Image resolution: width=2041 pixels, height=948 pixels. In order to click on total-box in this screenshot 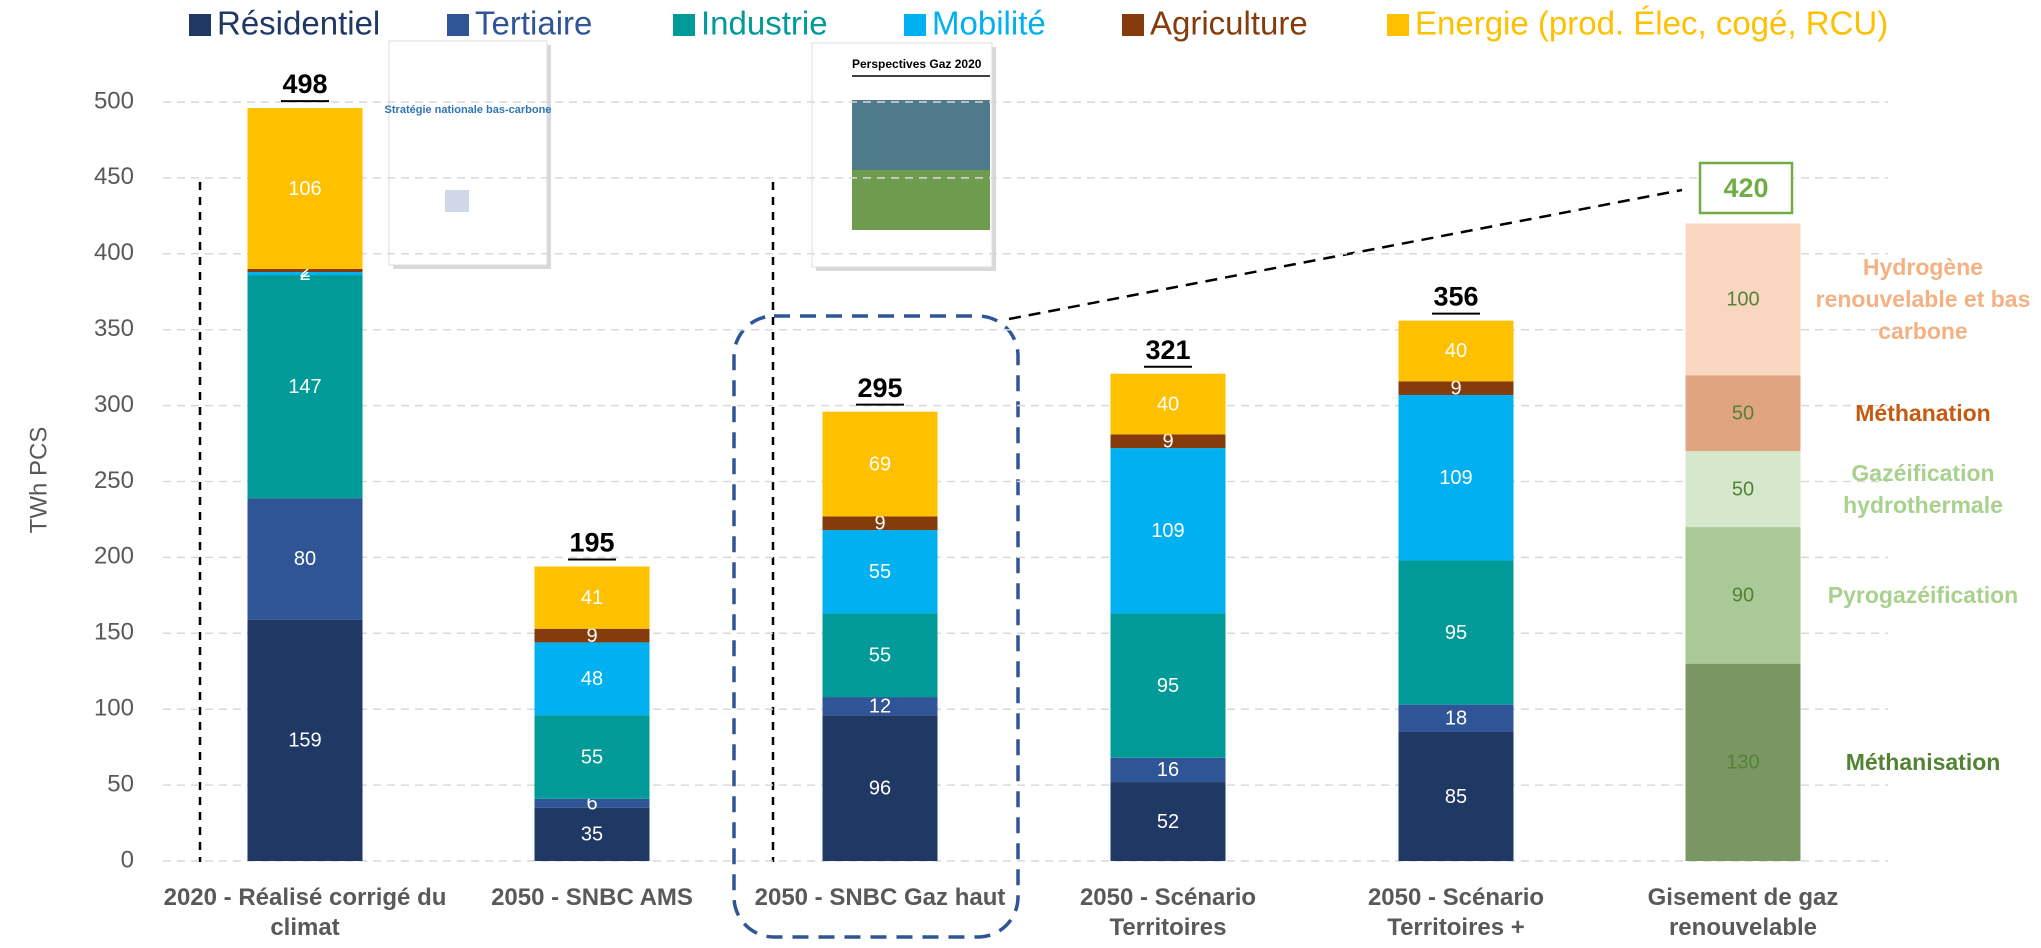, I will do `click(1746, 188)`.